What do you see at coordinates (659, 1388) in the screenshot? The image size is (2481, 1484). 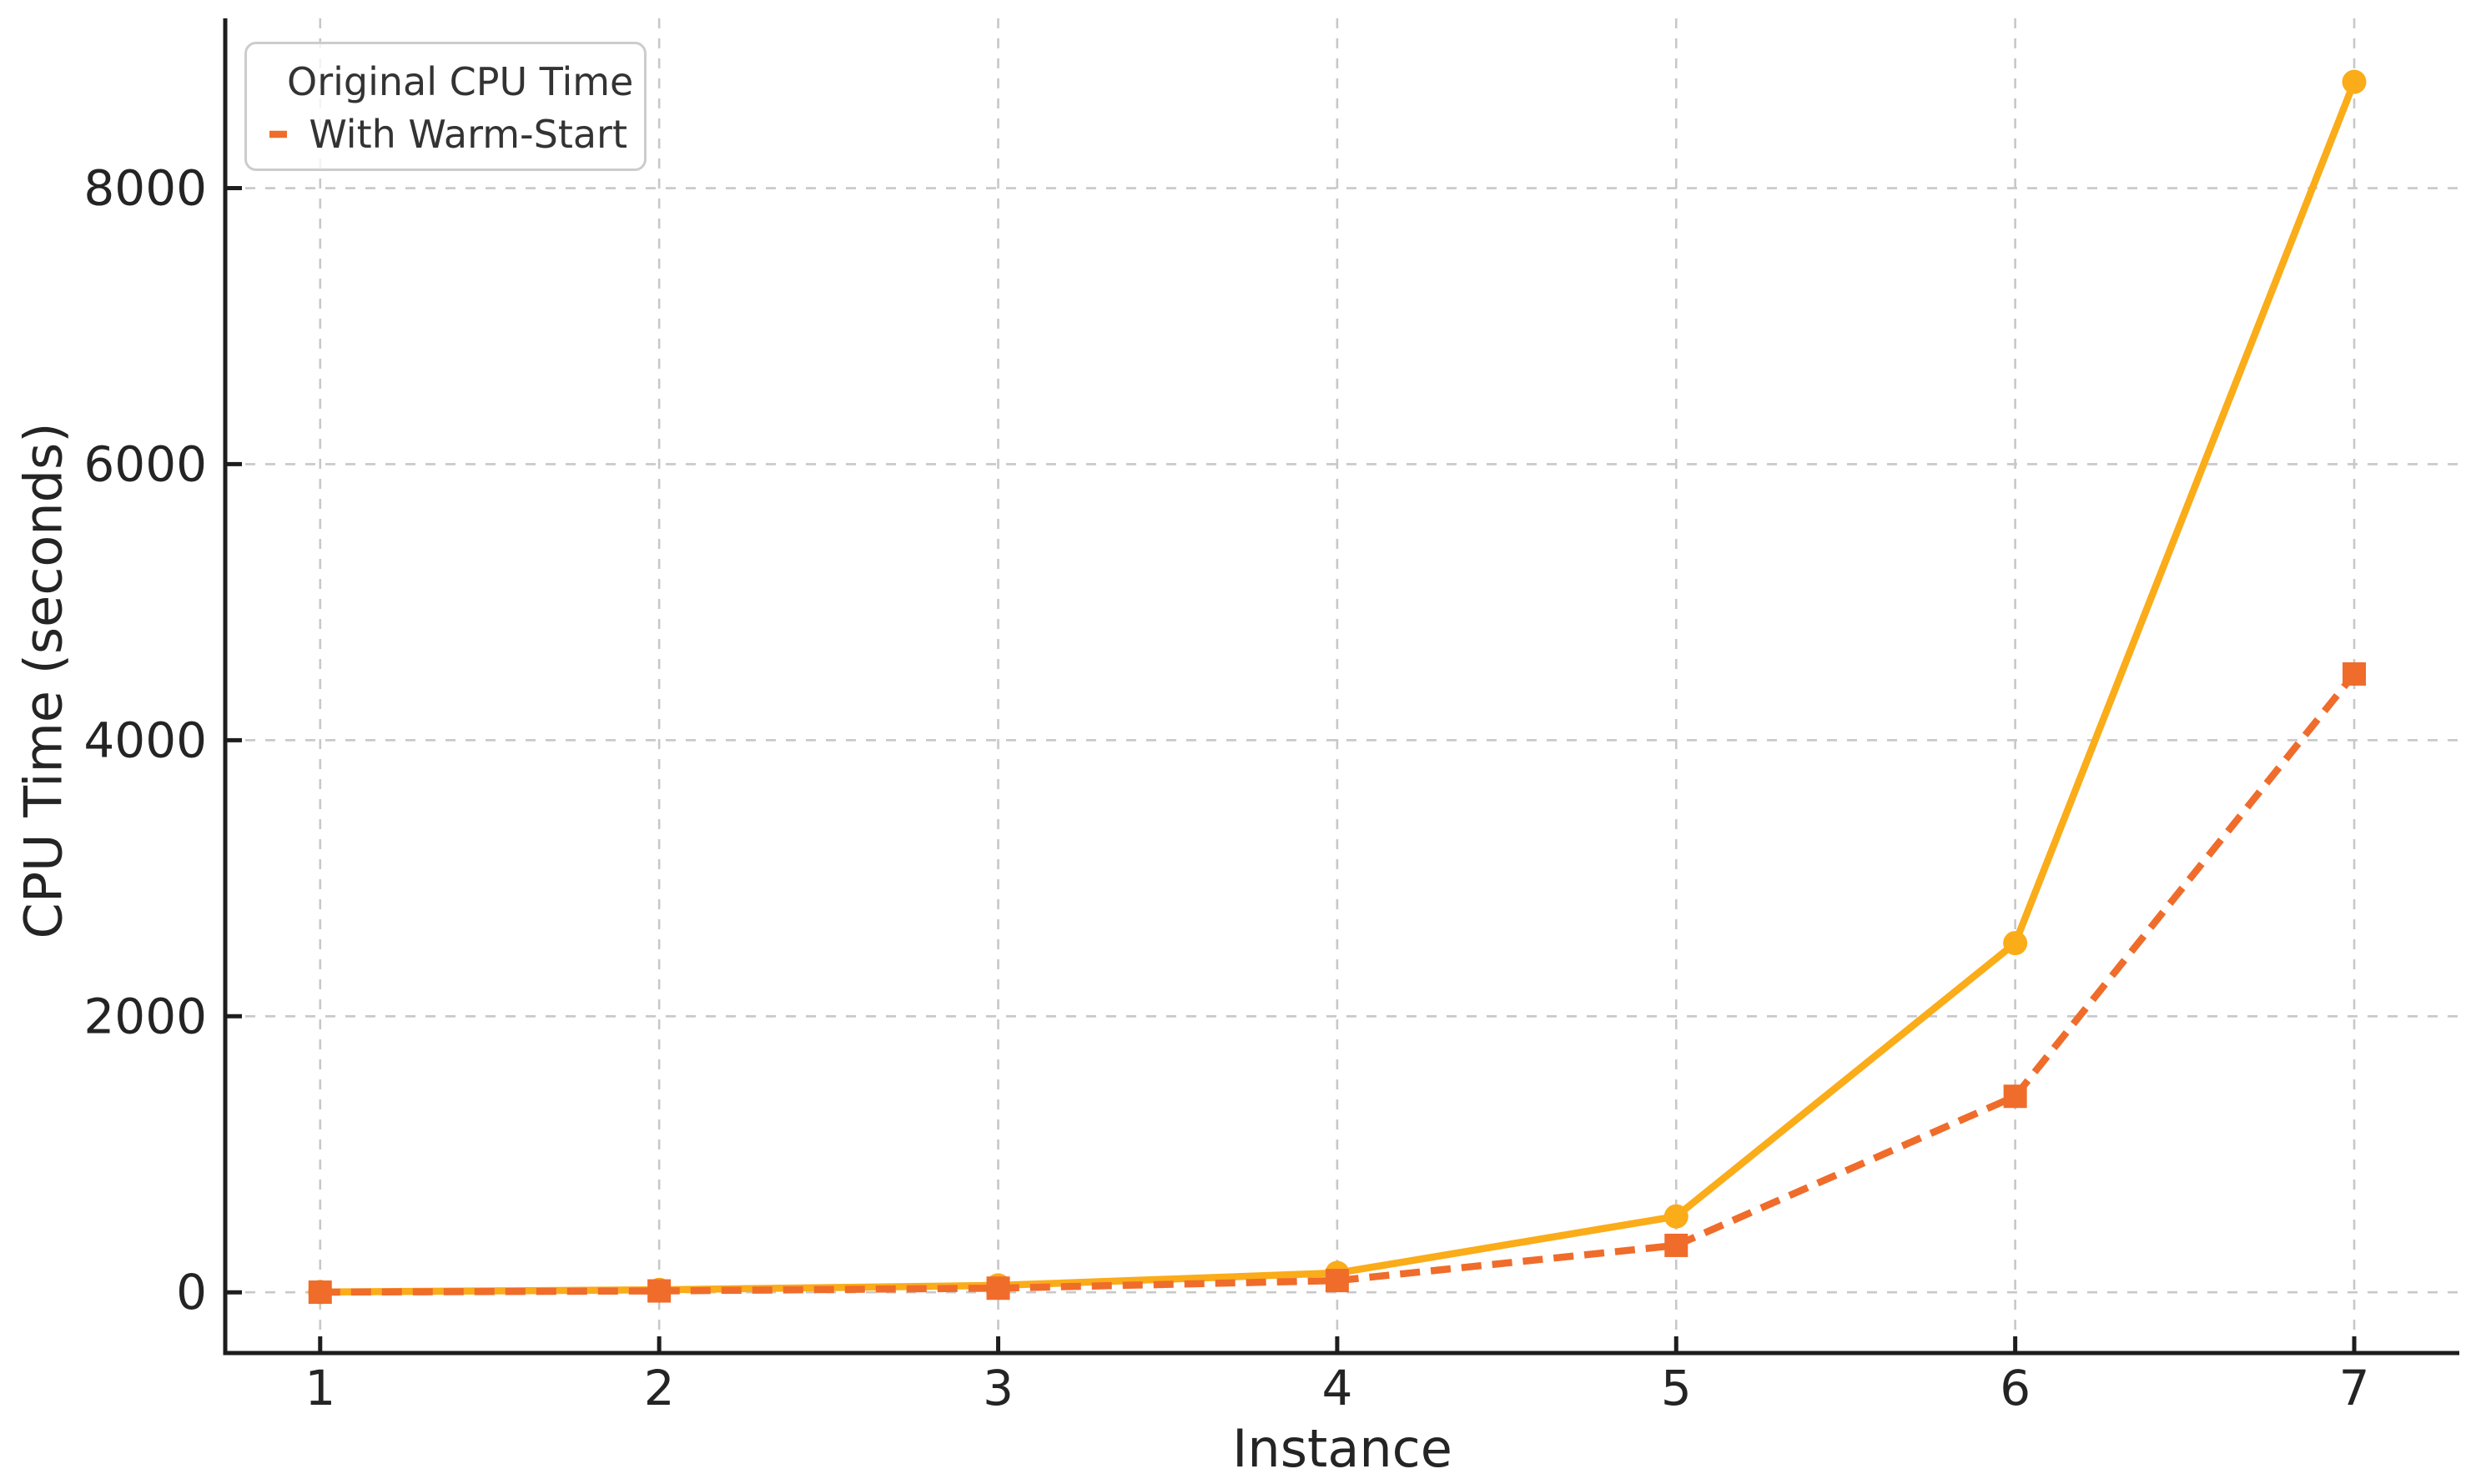 I see `x-tick-label: 2` at bounding box center [659, 1388].